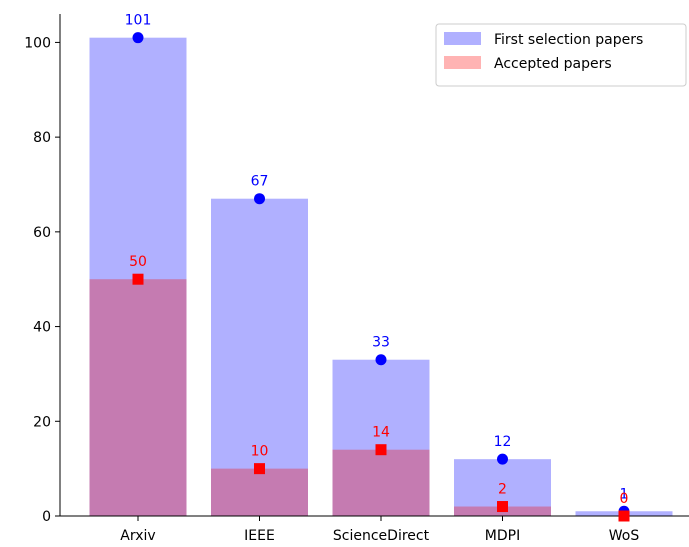  I want to click on x-tick-label-4: WoS, so click(624, 536).